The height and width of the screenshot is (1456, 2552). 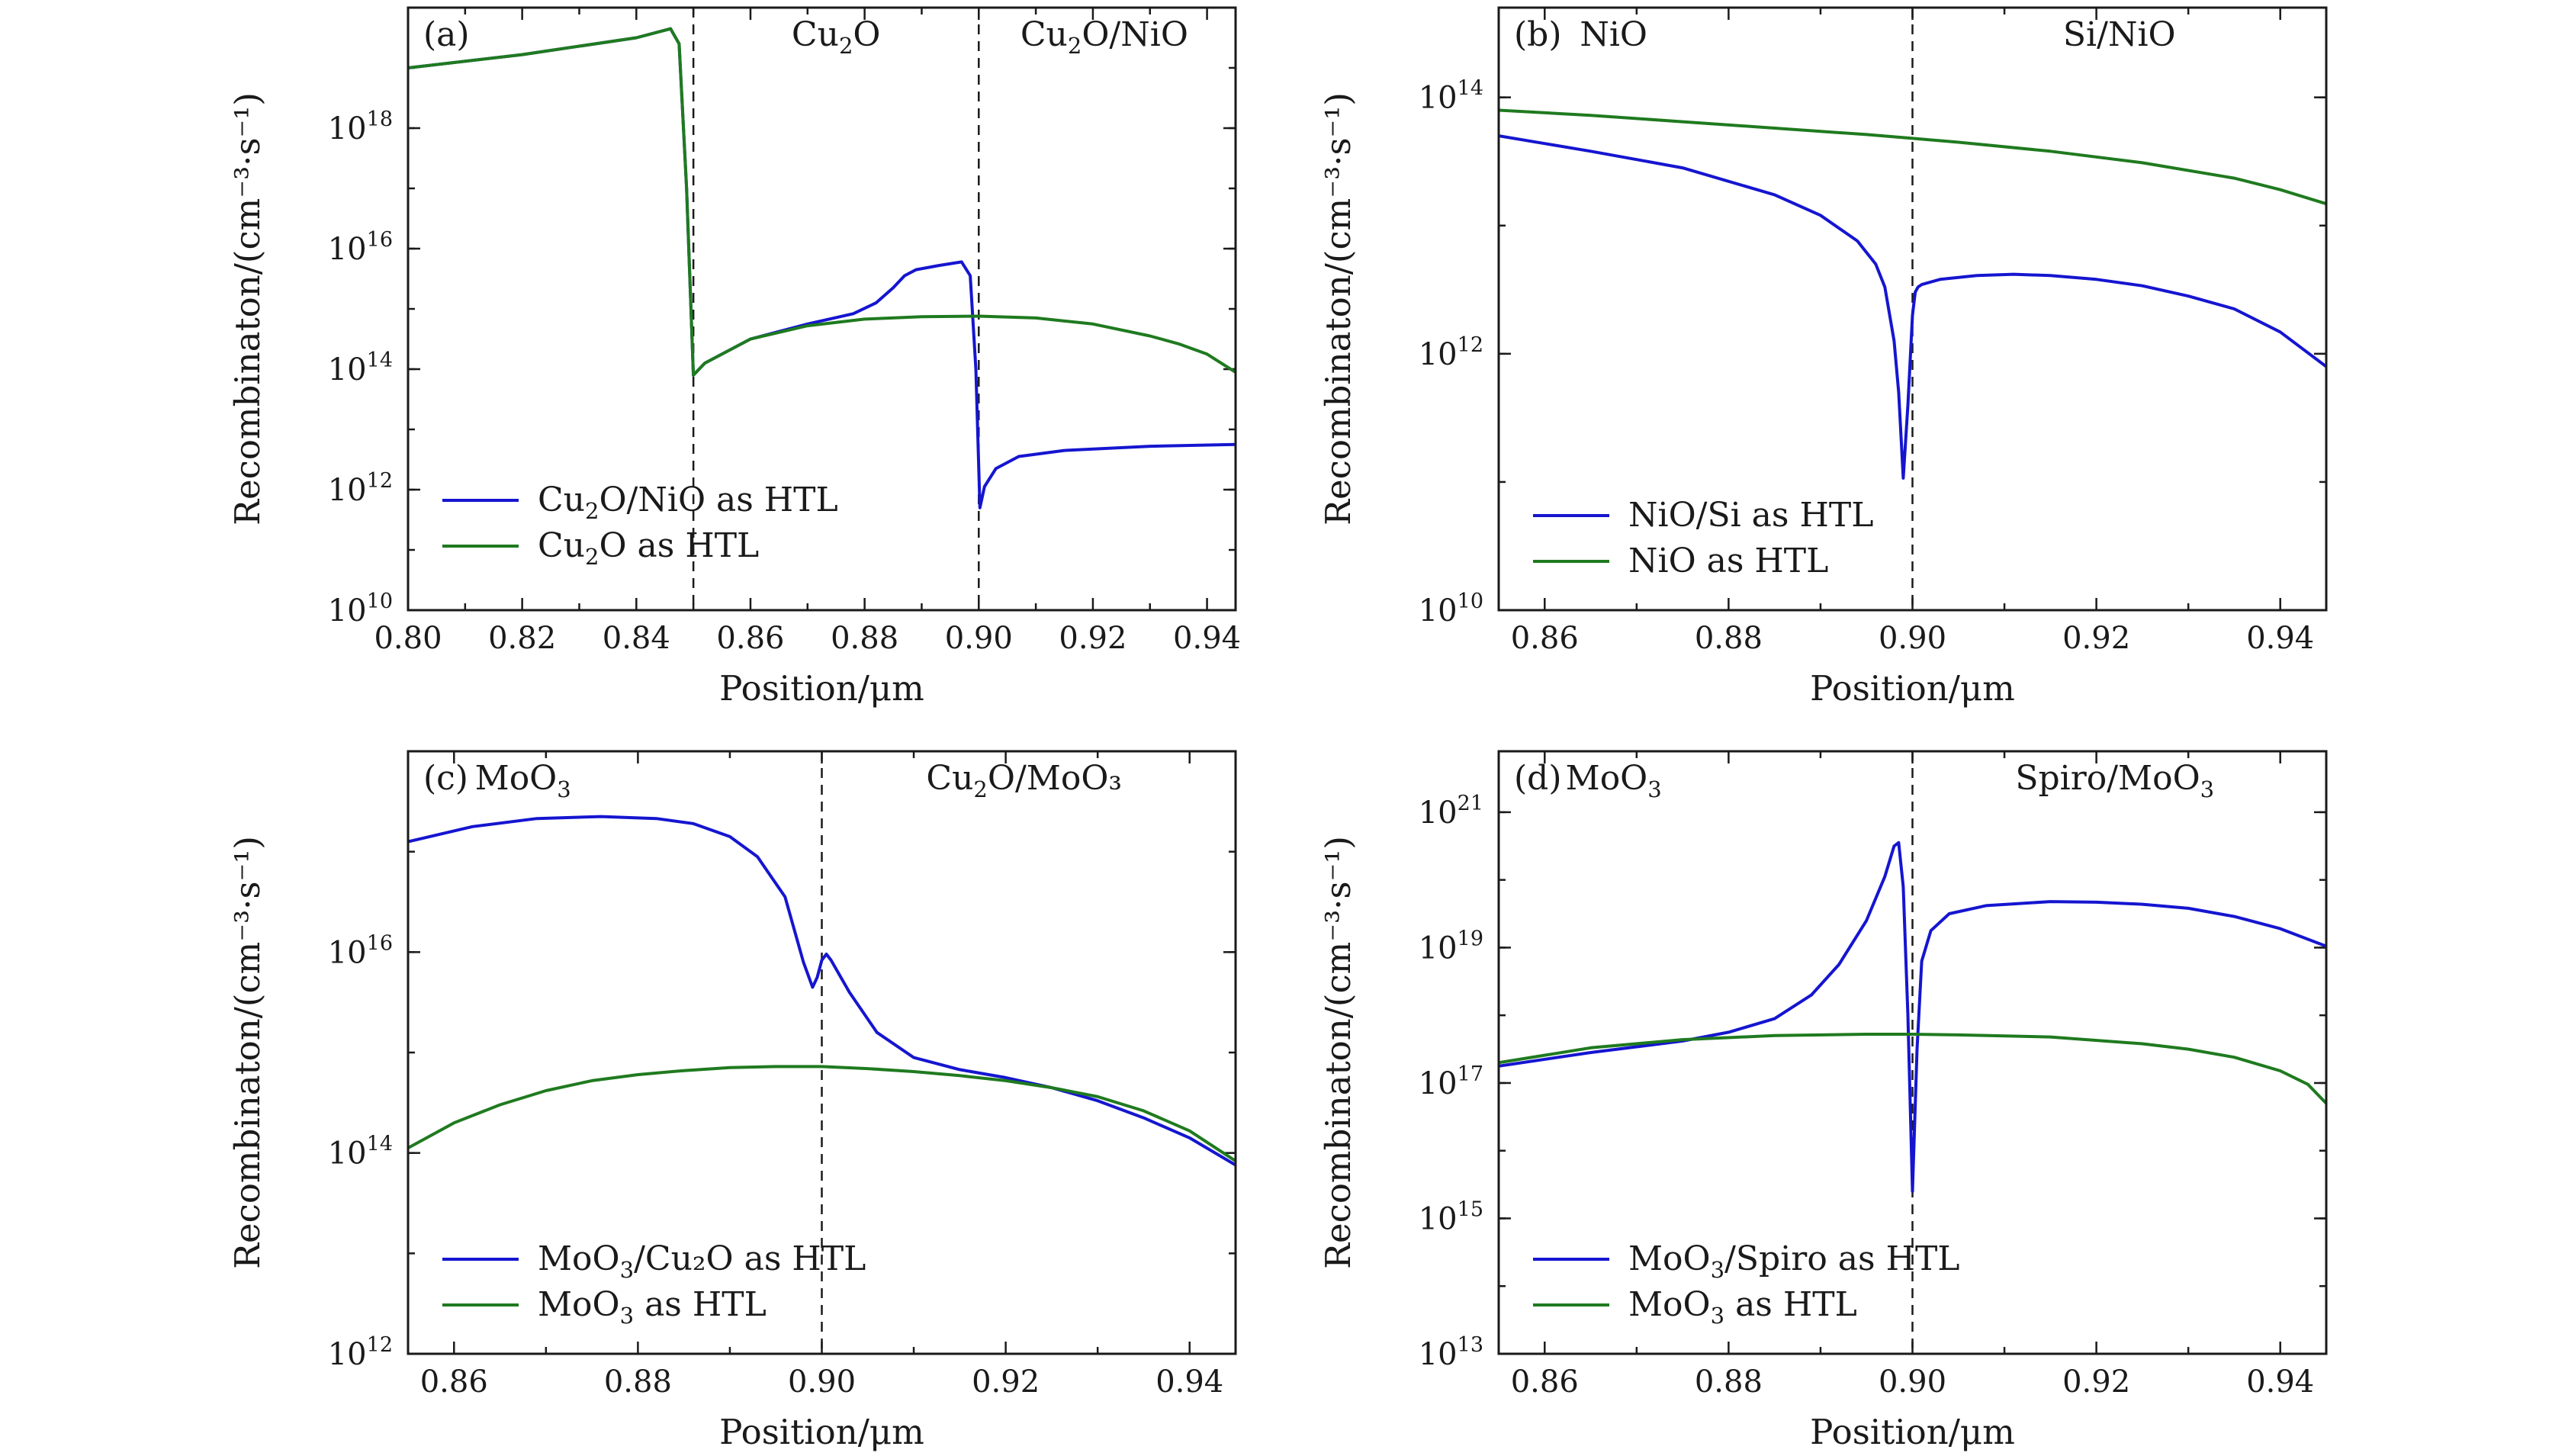 I want to click on y-tick-label: 1021, so click(x=1451, y=811).